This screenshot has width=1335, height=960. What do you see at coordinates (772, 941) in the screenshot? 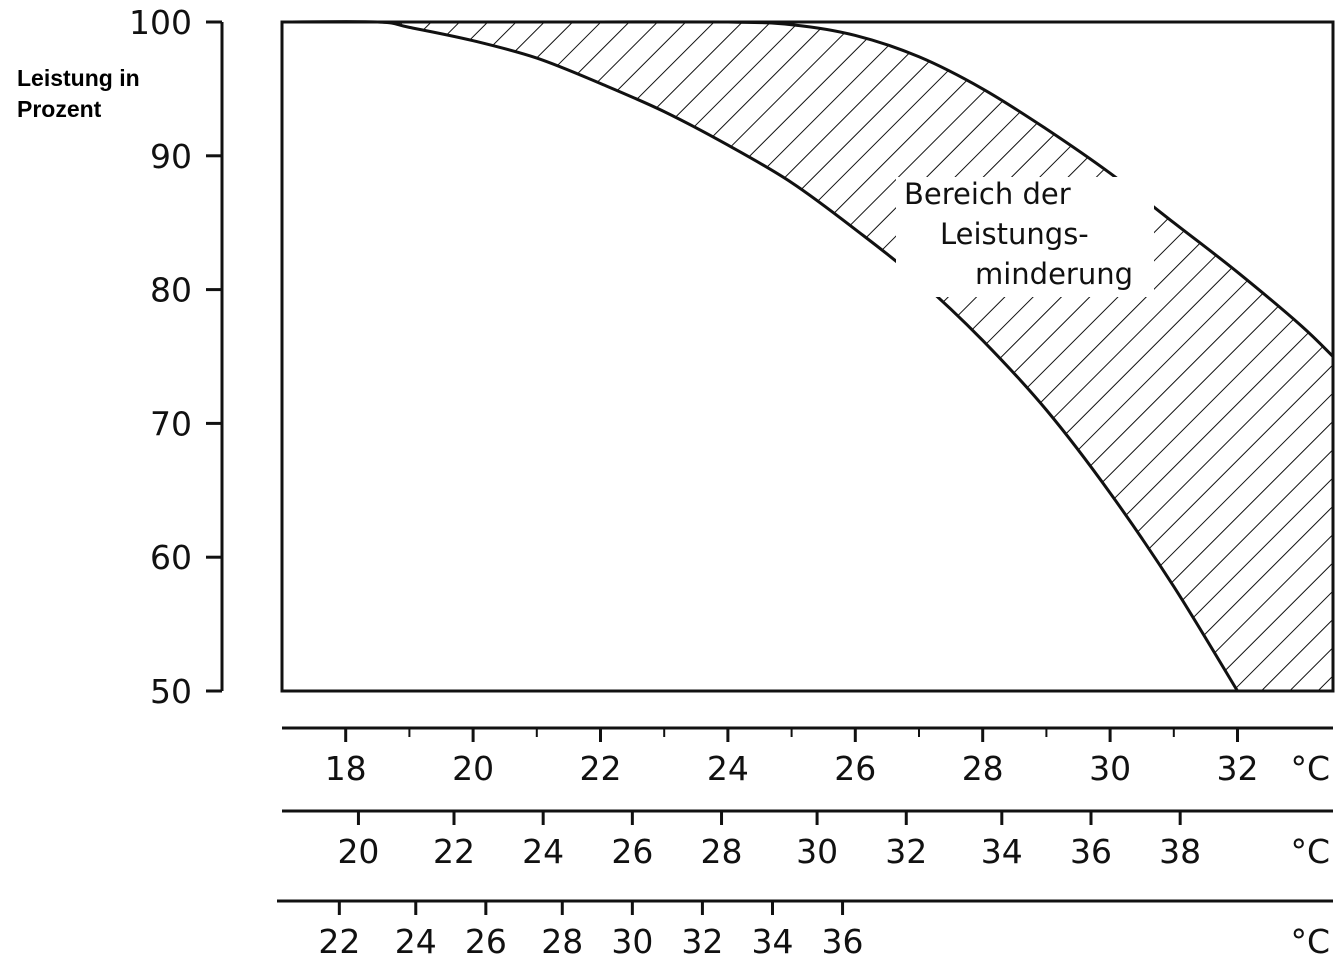
I see `x-axis-3-tick-label: 34` at bounding box center [772, 941].